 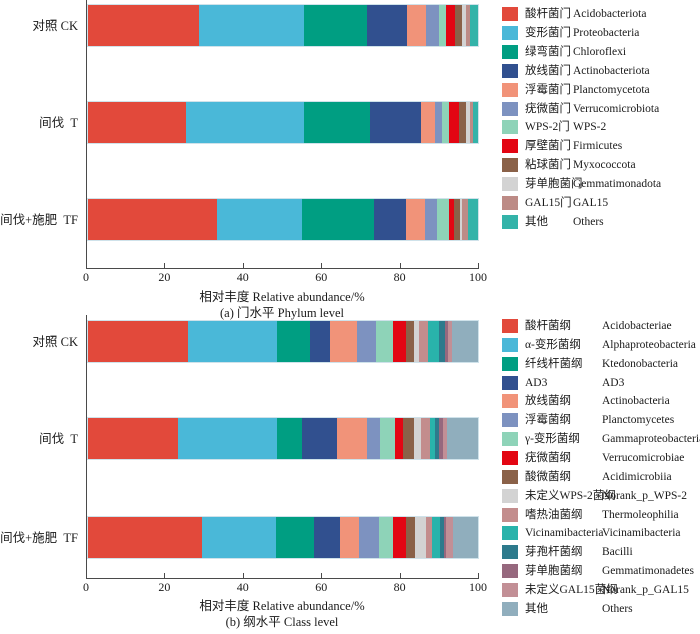 I want to click on legend-label-cn: 酸杆菌门, so click(x=548, y=14).